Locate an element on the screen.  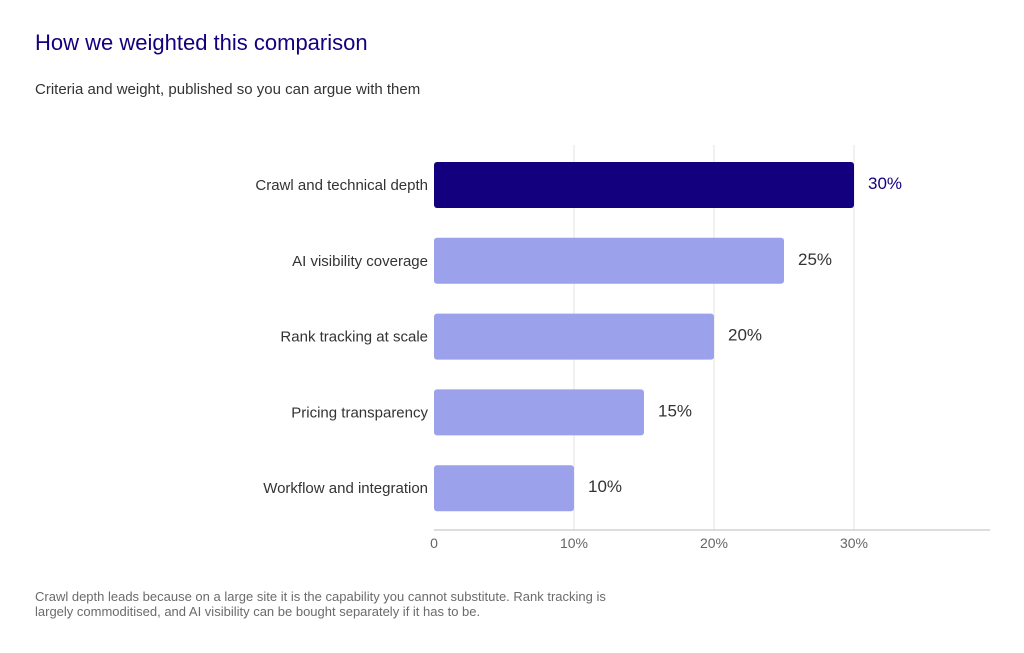
x-axis-ticks: 0 10% 20% 30% is located at coordinates (649, 543).